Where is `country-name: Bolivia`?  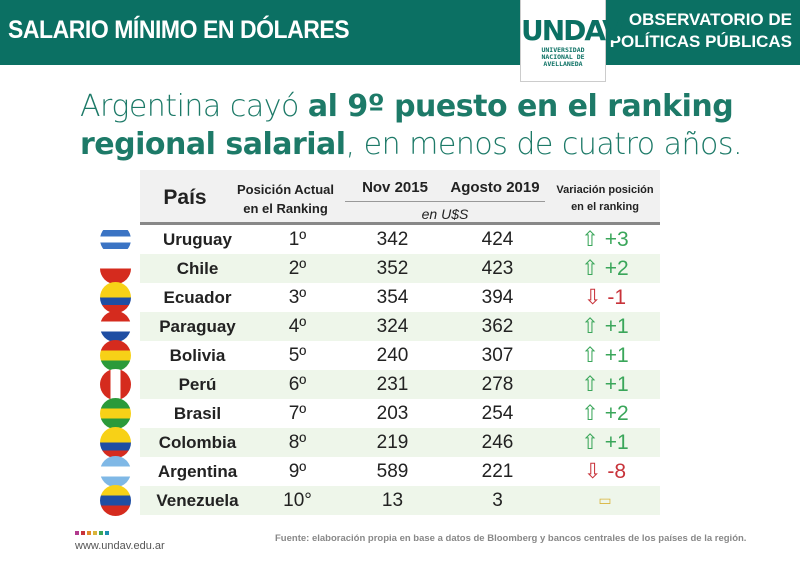
country-name: Bolivia is located at coordinates (197, 355).